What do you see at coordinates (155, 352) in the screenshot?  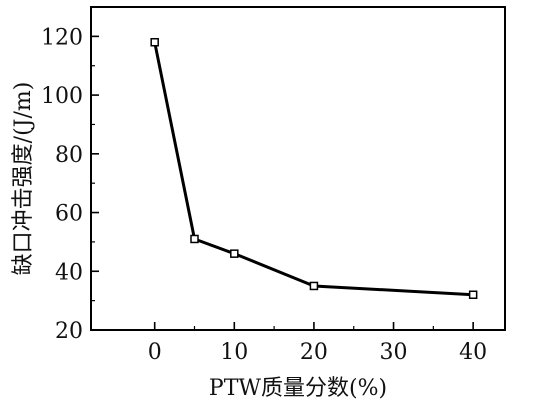 I see `x-tick-label: 0` at bounding box center [155, 352].